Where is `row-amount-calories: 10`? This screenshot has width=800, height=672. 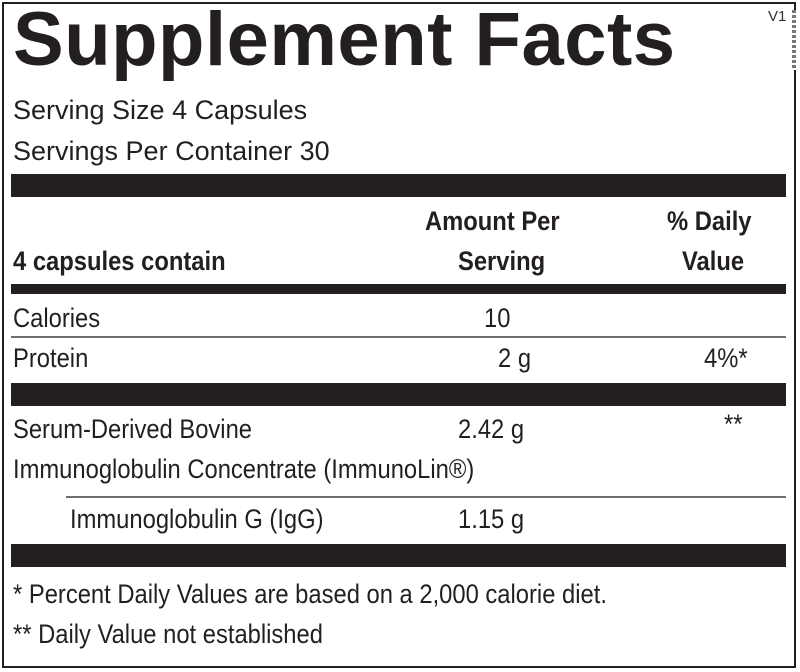 row-amount-calories: 10 is located at coordinates (497, 318).